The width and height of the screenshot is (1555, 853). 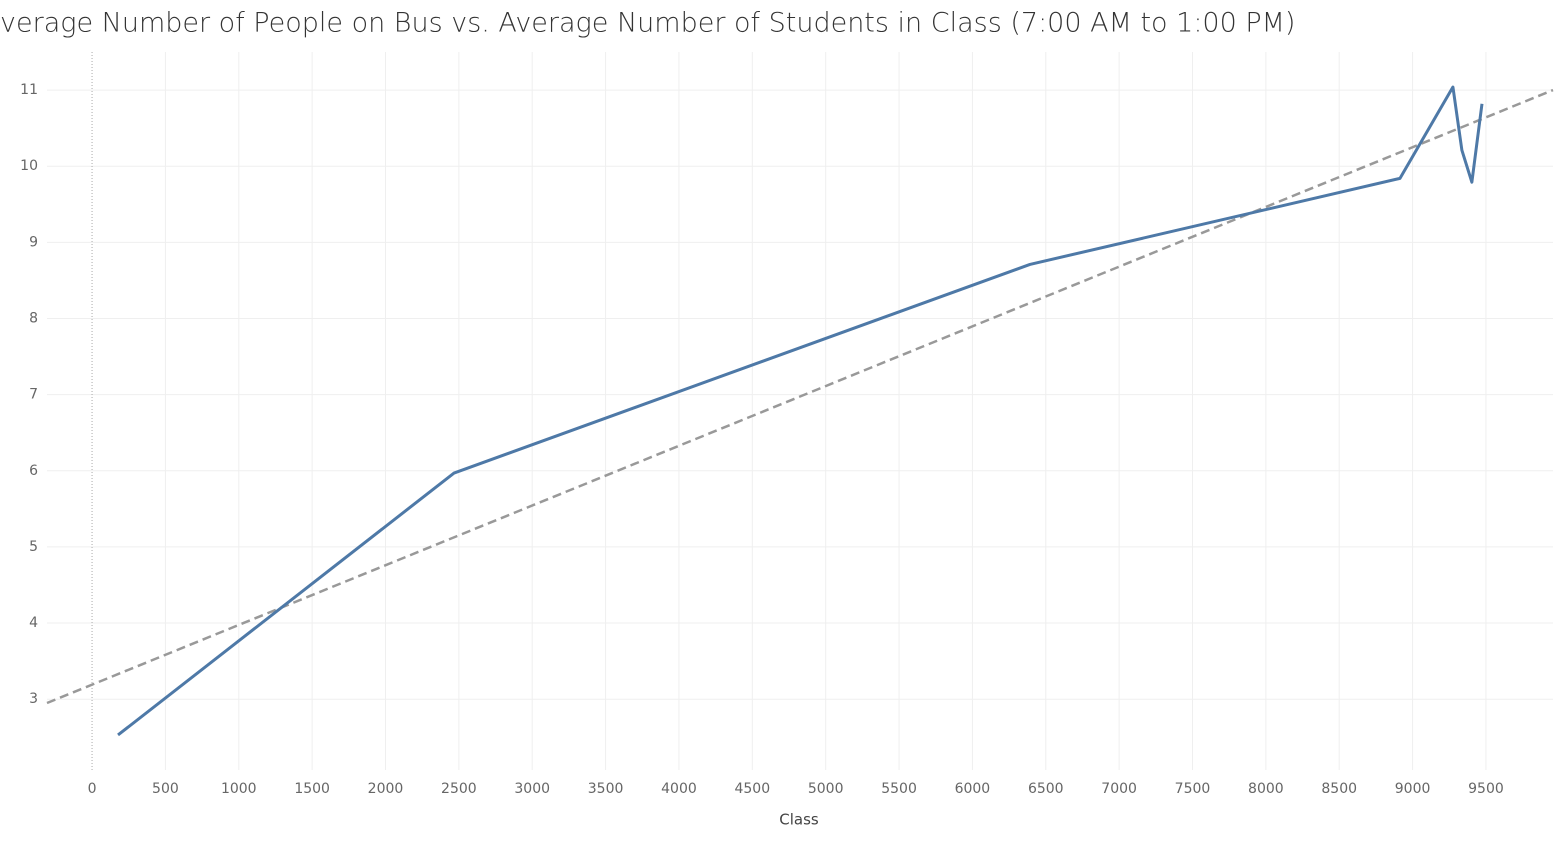 What do you see at coordinates (33, 318) in the screenshot?
I see `y-tick-label: 8` at bounding box center [33, 318].